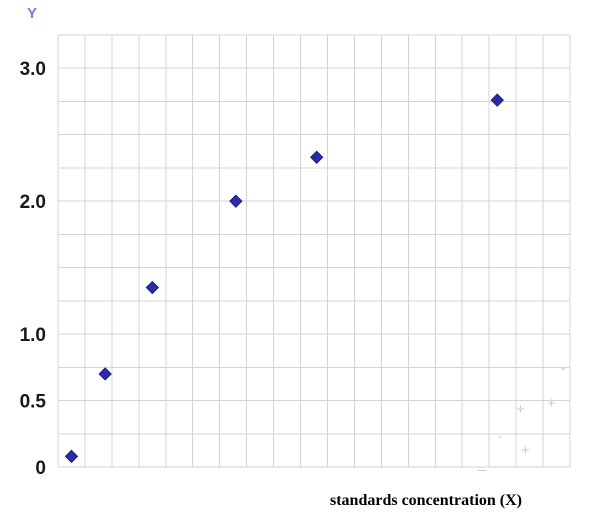 The image size is (600, 526). Describe the element at coordinates (426, 500) in the screenshot. I see `x-axis-label: standards concentration (X)` at that location.